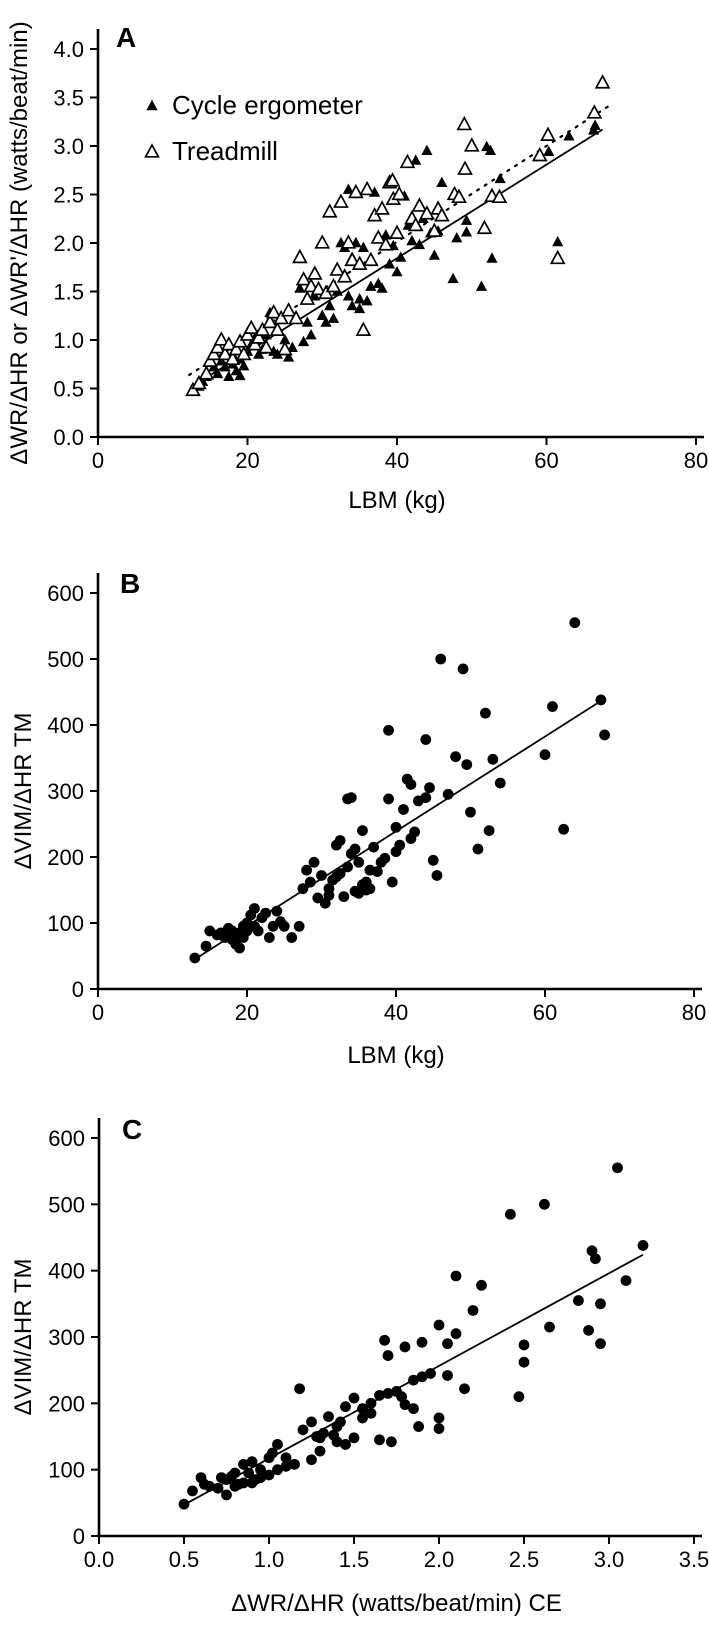  Describe the element at coordinates (65, 791) in the screenshot. I see `y-tick-label: 300` at that location.